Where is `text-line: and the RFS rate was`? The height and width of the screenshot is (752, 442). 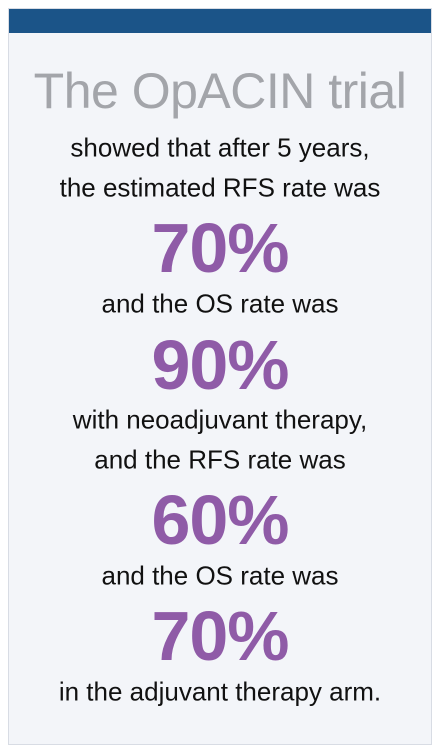 text-line: and the RFS rate was is located at coordinates (220, 459).